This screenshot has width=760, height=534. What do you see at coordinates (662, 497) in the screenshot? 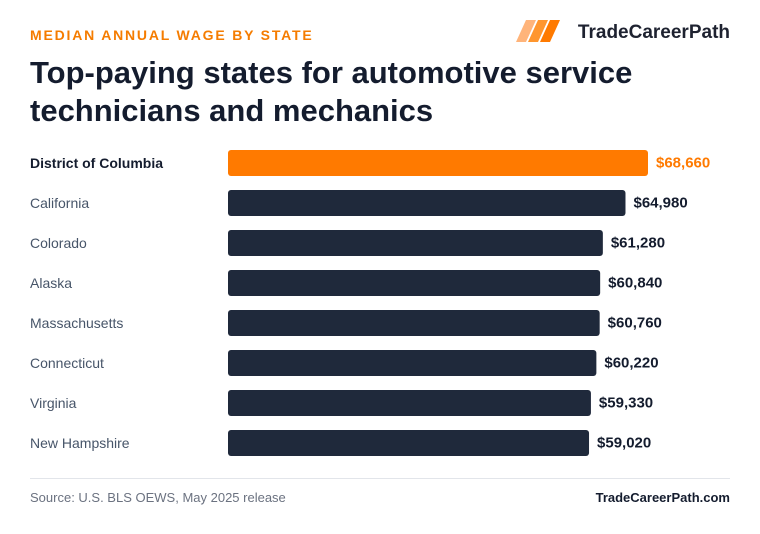
I see `site-link: TradeCareerPath.com` at bounding box center [662, 497].